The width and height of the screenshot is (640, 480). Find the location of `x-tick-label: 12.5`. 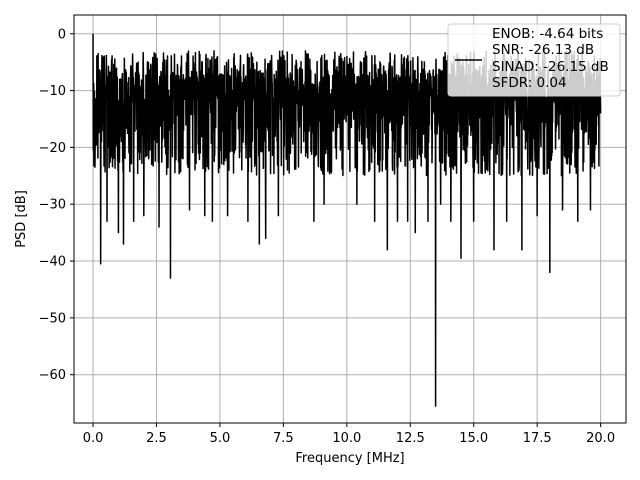

x-tick-label: 12.5 is located at coordinates (410, 438).